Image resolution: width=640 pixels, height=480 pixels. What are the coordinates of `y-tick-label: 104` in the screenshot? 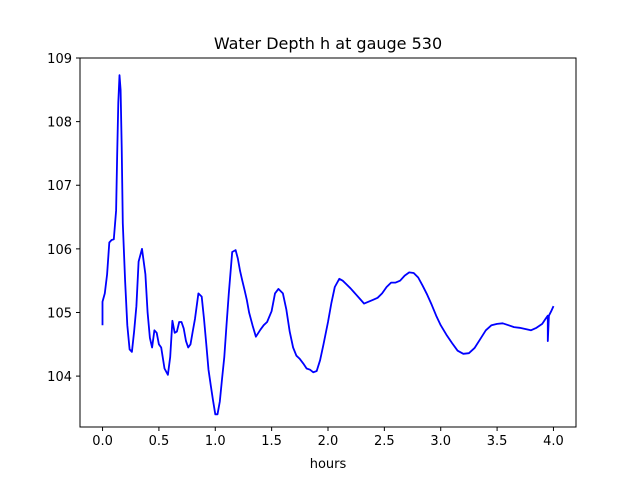 It's located at (59, 377).